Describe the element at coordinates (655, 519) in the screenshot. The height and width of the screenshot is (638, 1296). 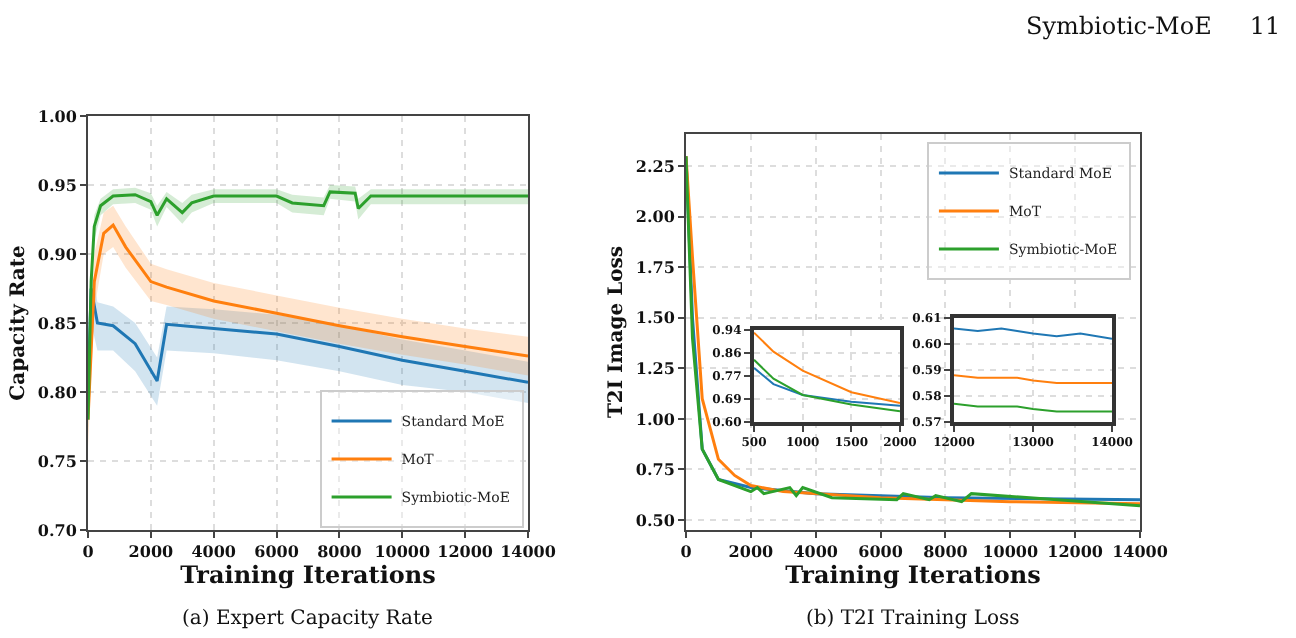
I see `y-tick-label: 0.50` at that location.